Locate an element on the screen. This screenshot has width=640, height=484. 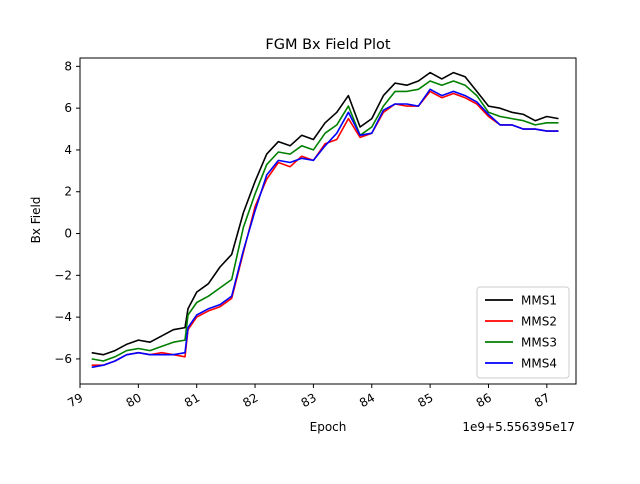
y-axis-label: Bx Field is located at coordinates (36, 220).